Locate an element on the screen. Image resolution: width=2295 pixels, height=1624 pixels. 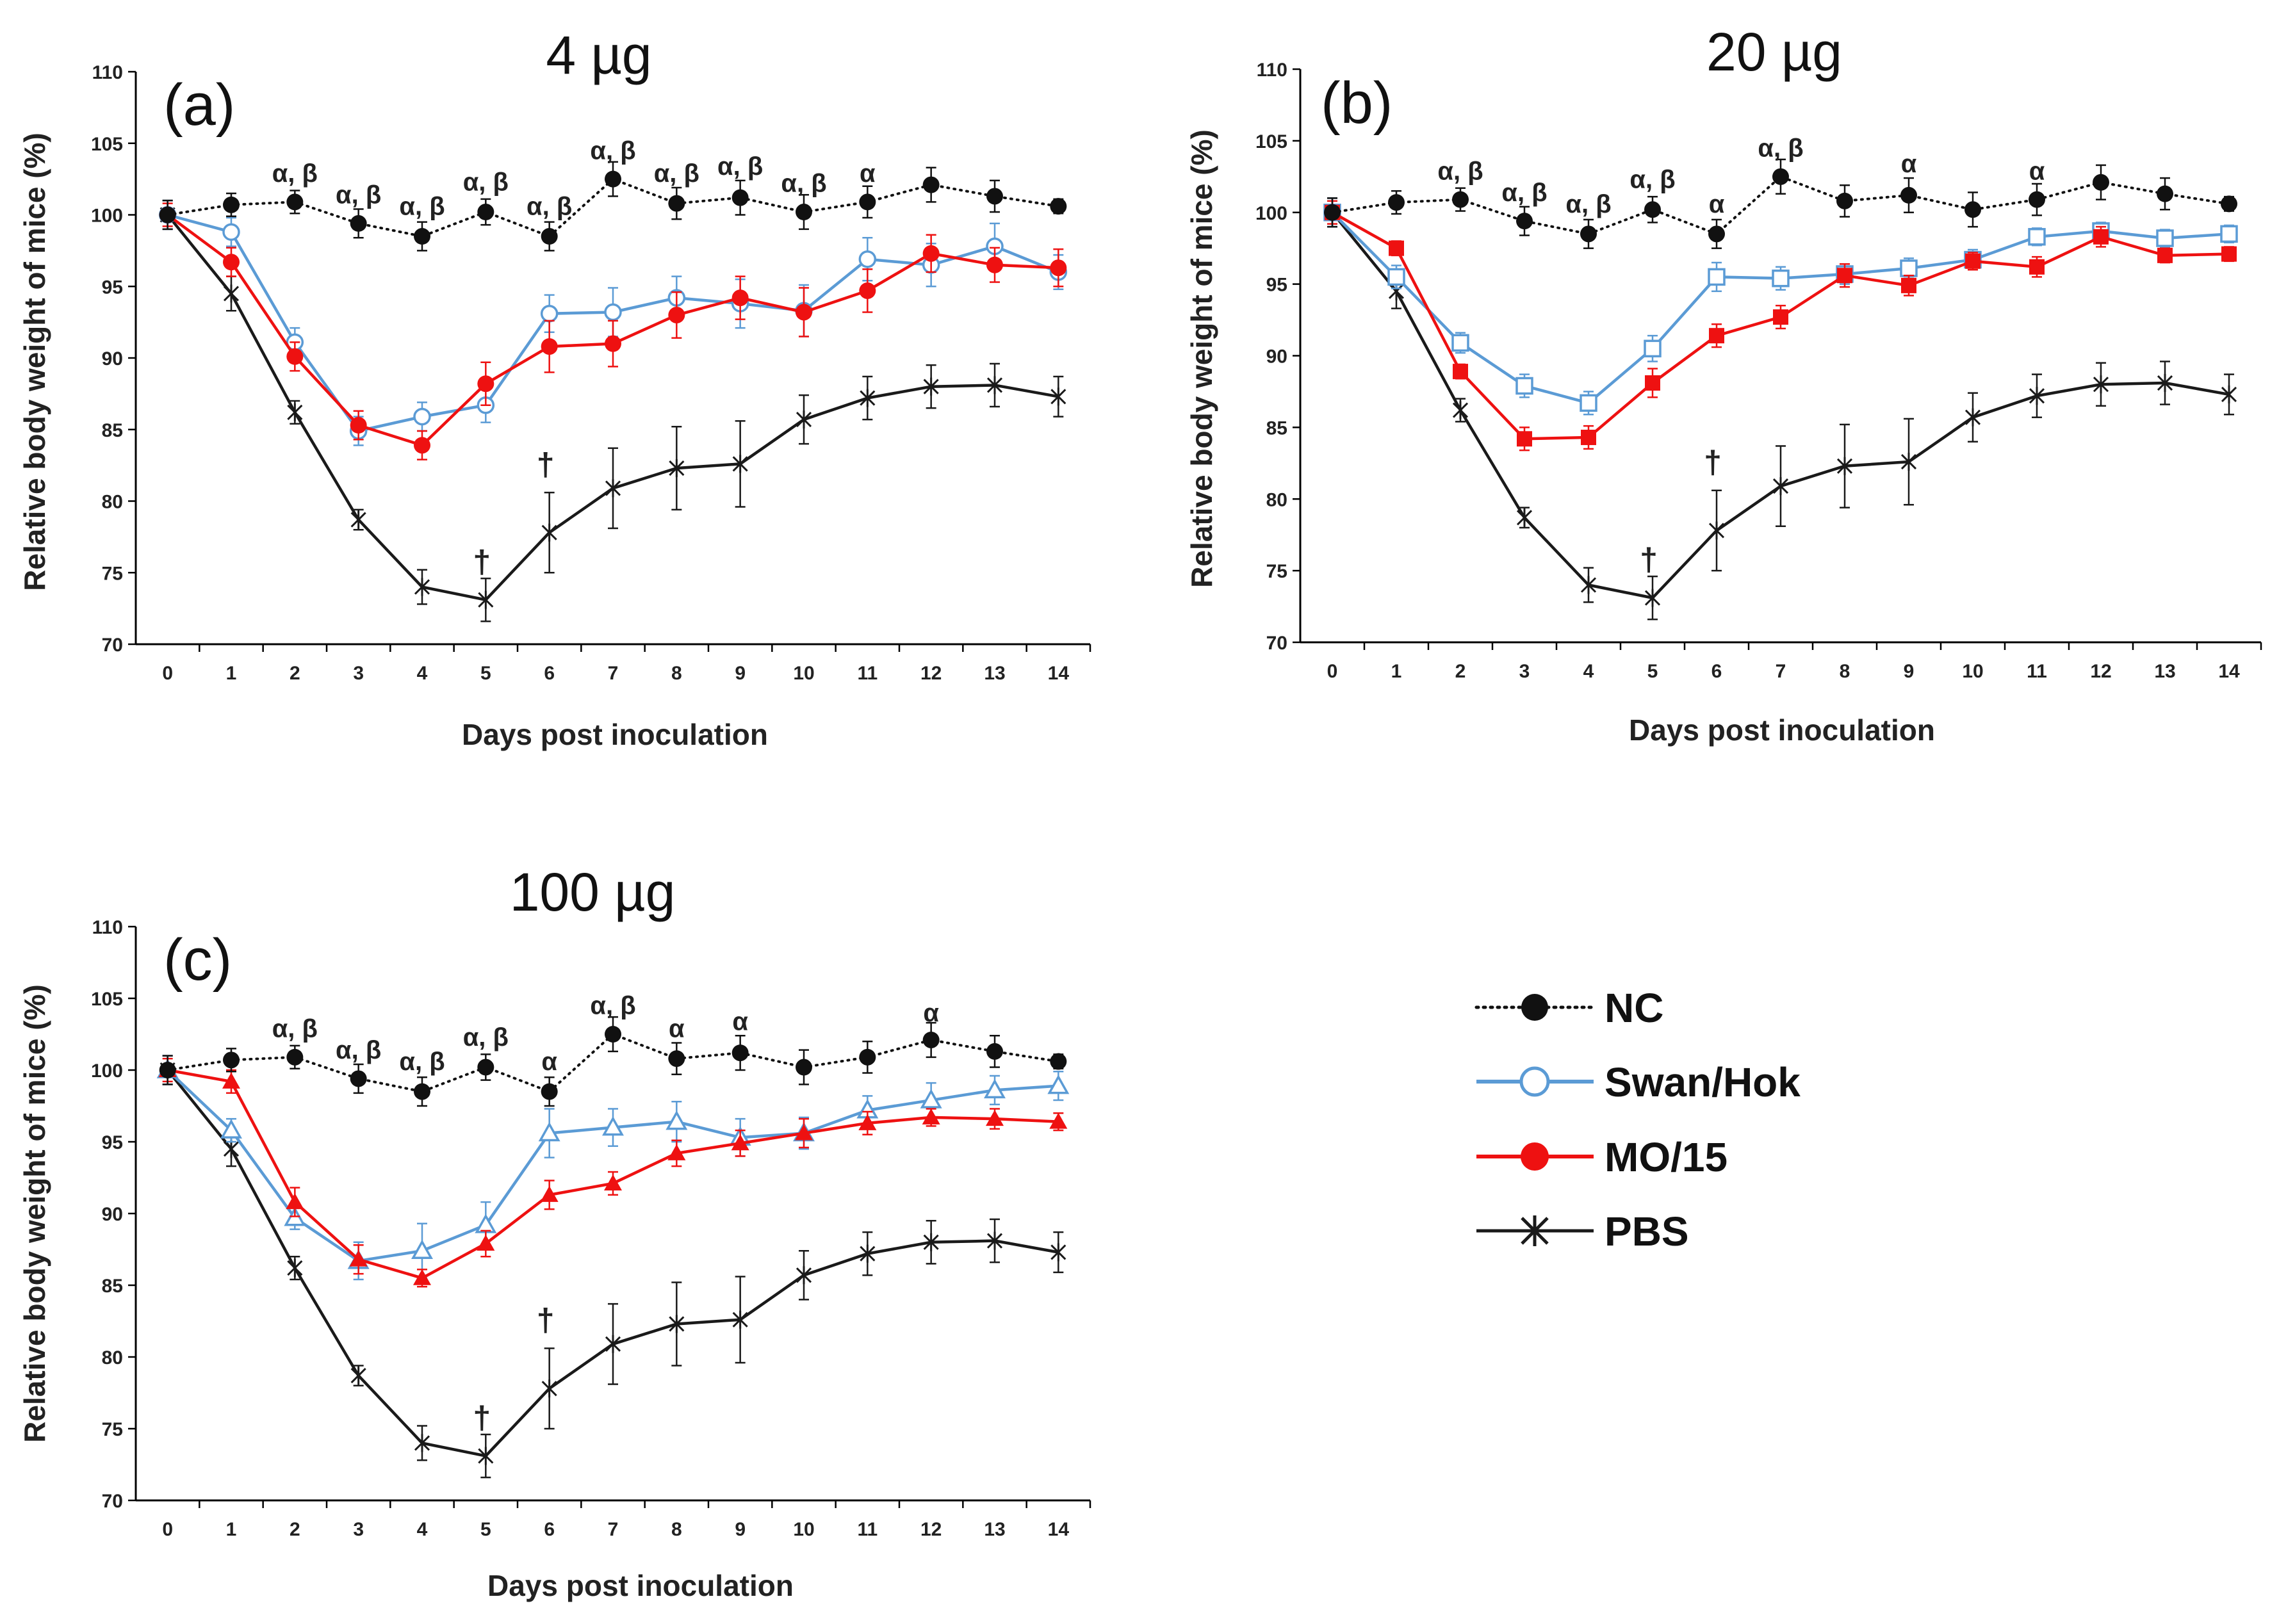
annotation-c-1: α, β is located at coordinates (358, 1050).